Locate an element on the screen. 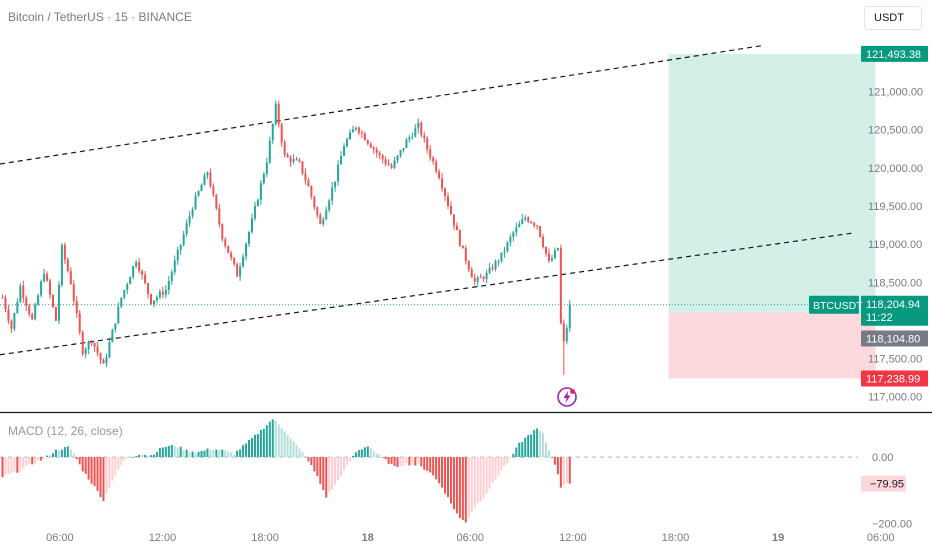  target-zone is located at coordinates (772, 183).